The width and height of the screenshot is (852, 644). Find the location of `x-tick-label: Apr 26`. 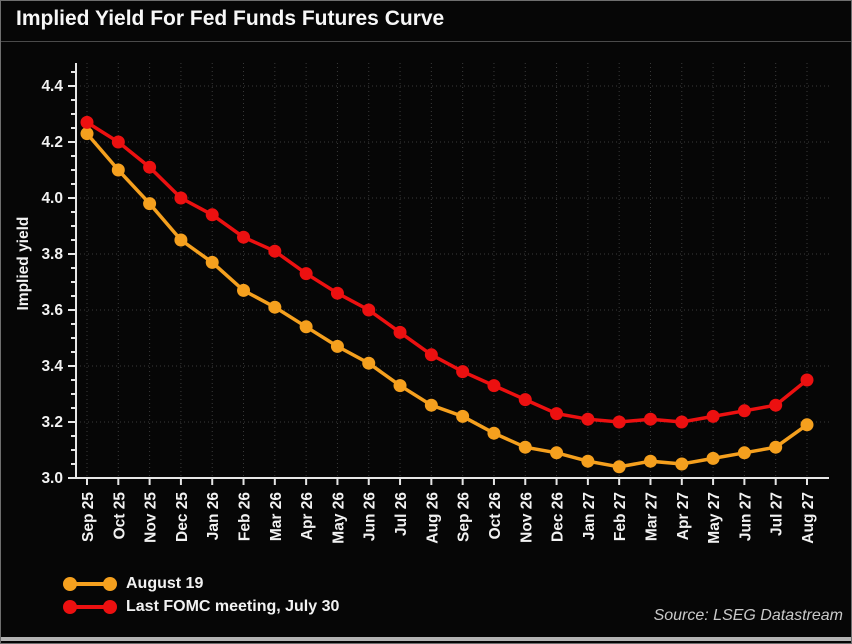

x-tick-label: Apr 26 is located at coordinates (307, 516).